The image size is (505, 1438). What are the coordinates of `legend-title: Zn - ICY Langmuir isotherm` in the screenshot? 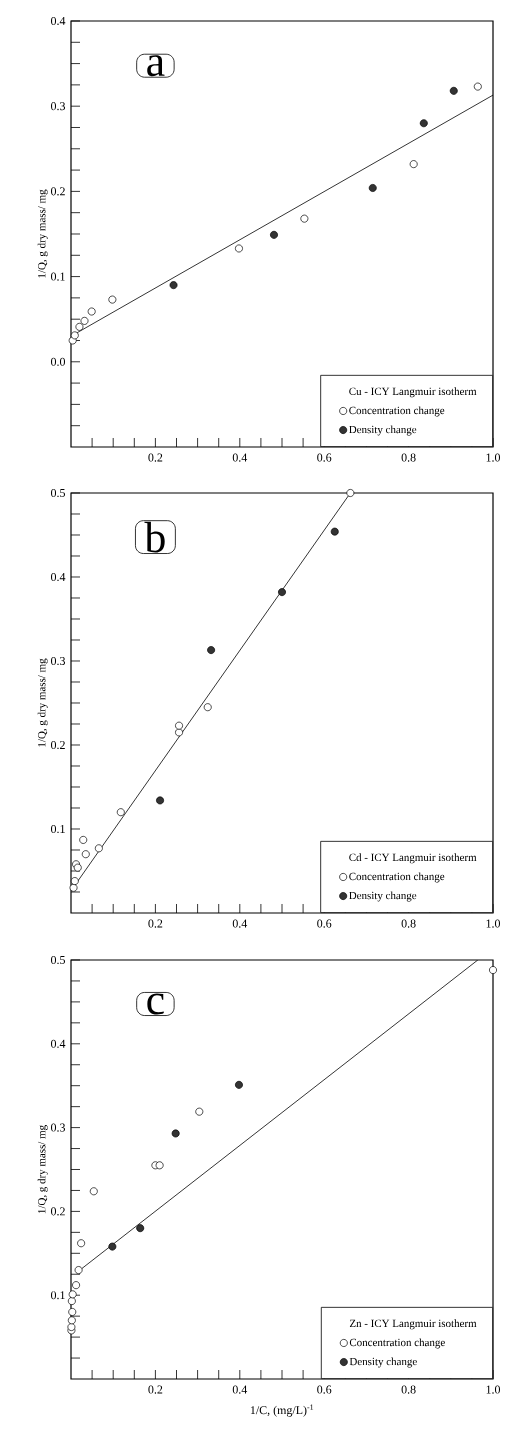 It's located at (413, 1324).